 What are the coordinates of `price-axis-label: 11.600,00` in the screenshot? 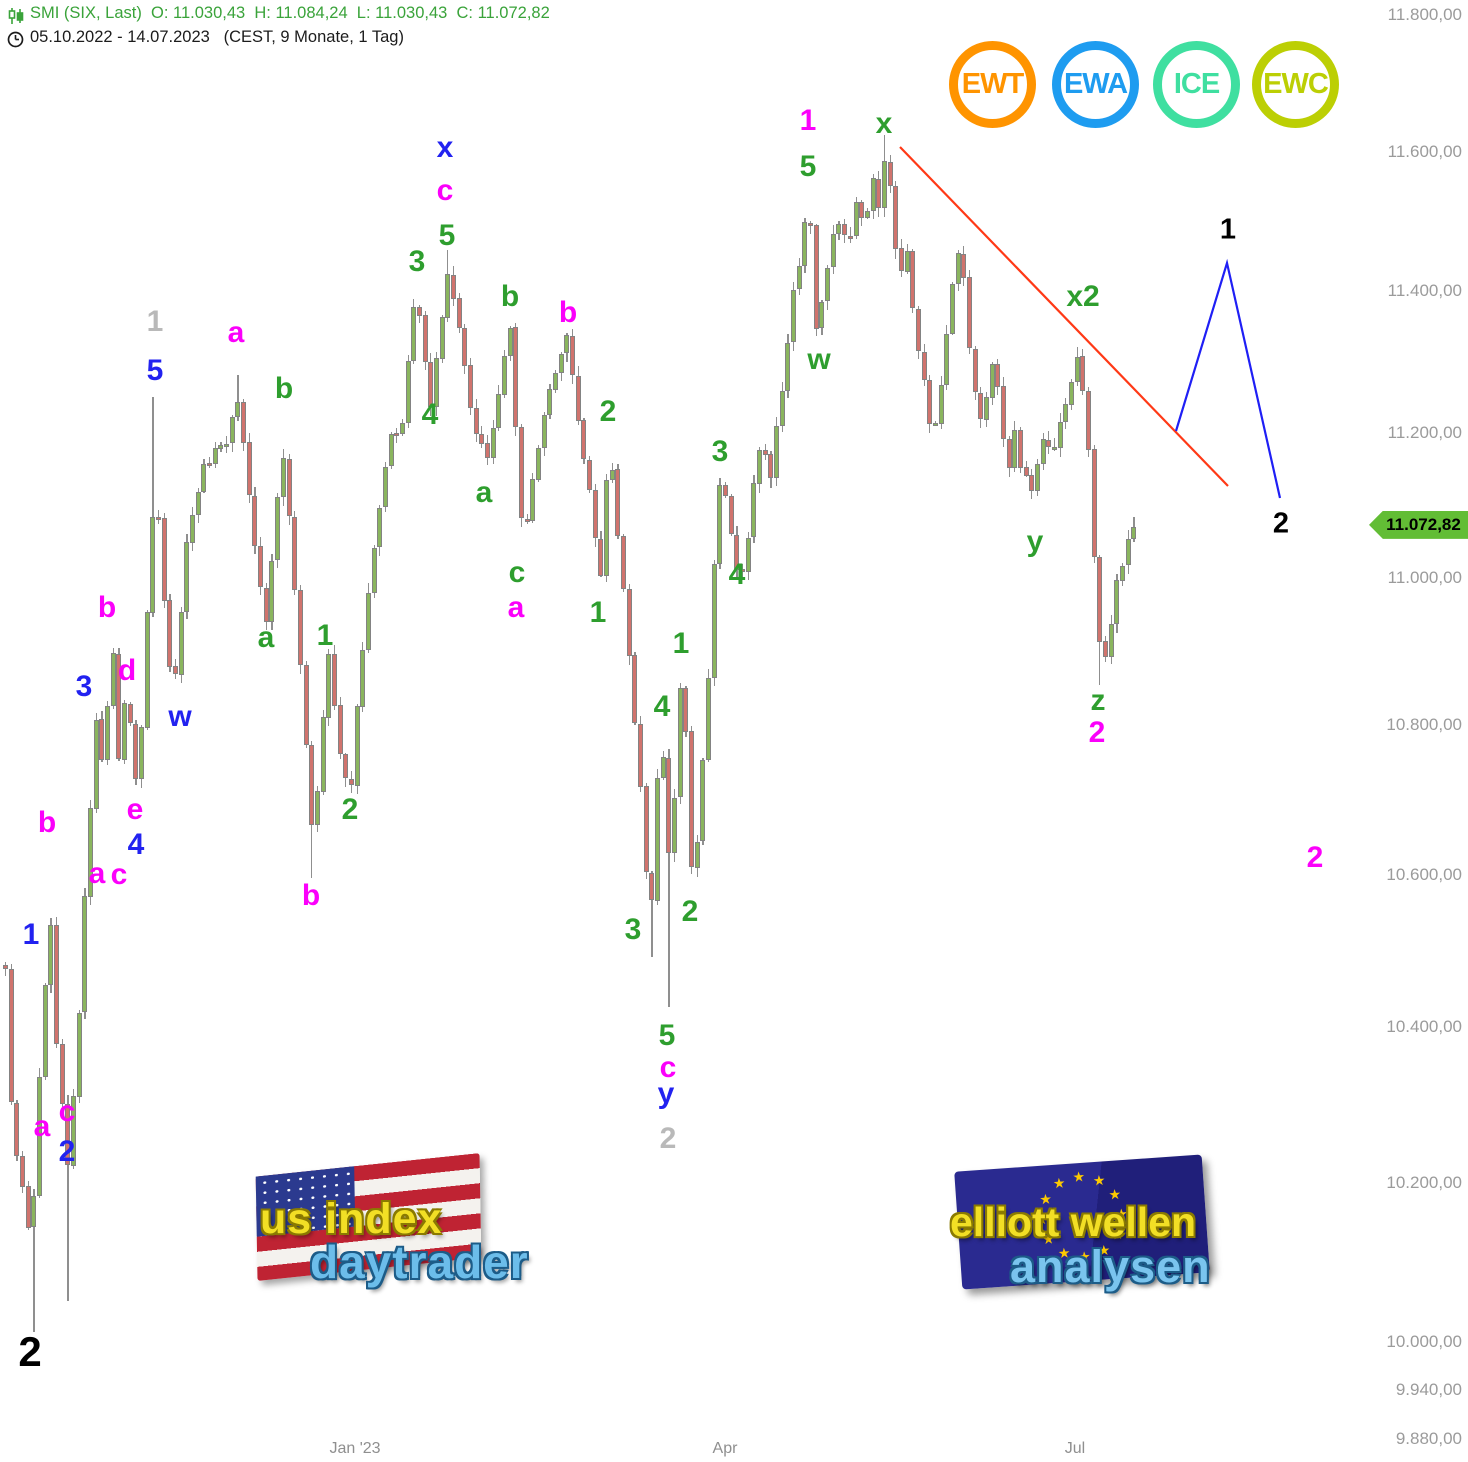 It's located at (1424, 152).